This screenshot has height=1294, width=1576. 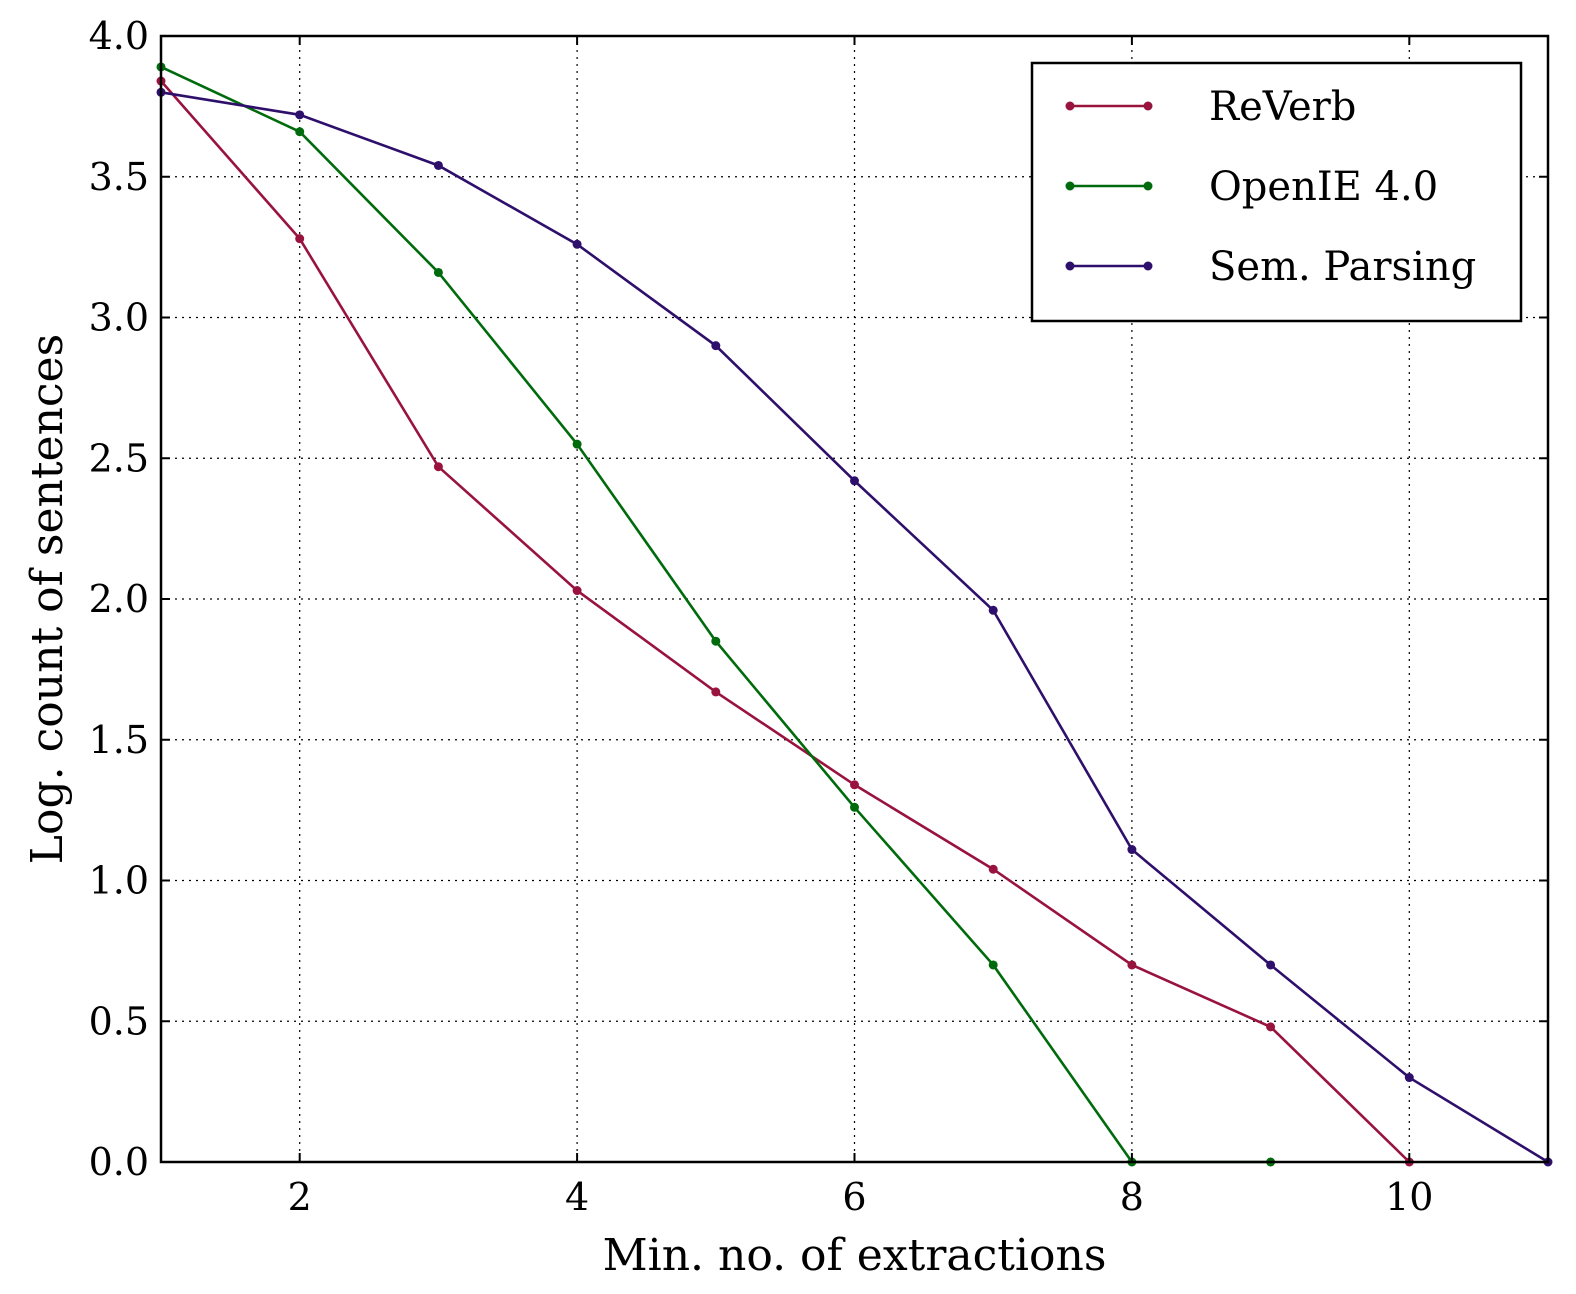 What do you see at coordinates (300, 1197) in the screenshot?
I see `x-tick-label: 2` at bounding box center [300, 1197].